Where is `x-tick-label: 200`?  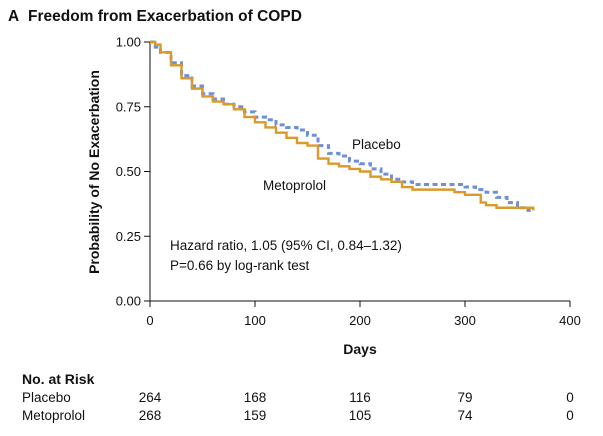 x-tick-label: 200 is located at coordinates (360, 320).